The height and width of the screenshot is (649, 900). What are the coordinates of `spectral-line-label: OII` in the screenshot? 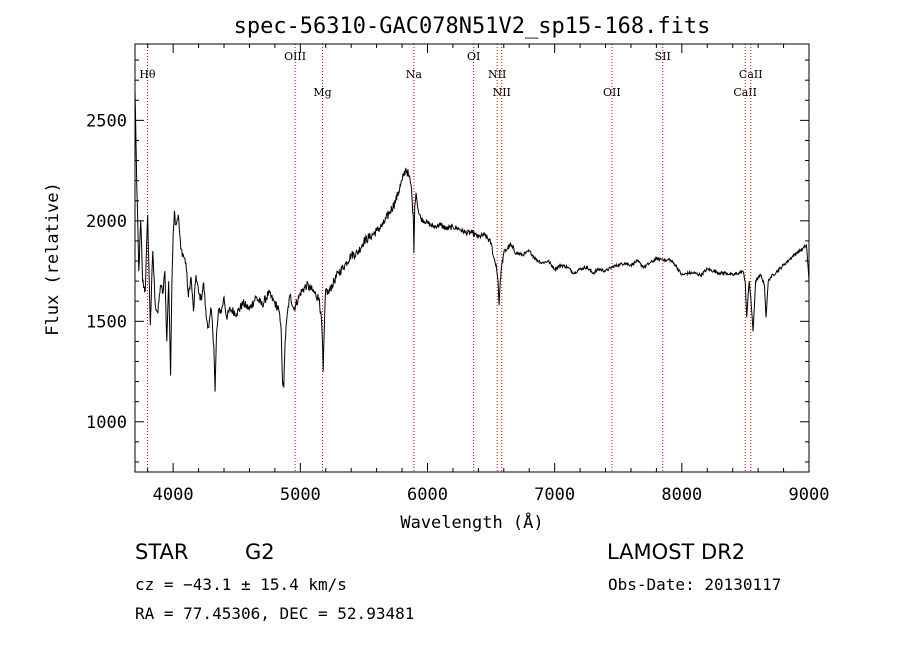 It's located at (612, 92).